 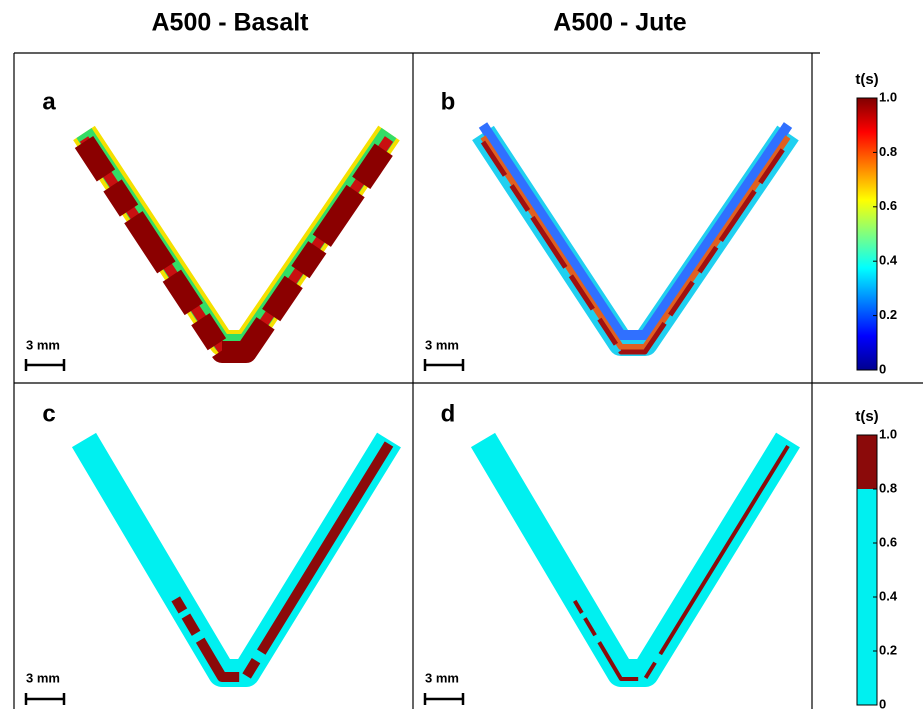 I want to click on panel-label: b, so click(x=448, y=101).